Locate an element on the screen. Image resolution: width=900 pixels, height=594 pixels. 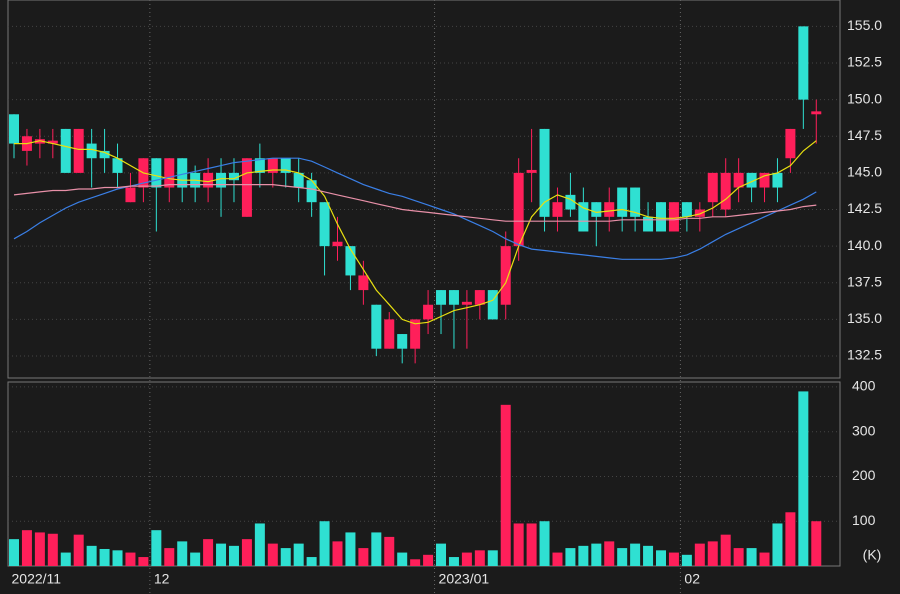
volume-unit: (K) is located at coordinates (872, 555).